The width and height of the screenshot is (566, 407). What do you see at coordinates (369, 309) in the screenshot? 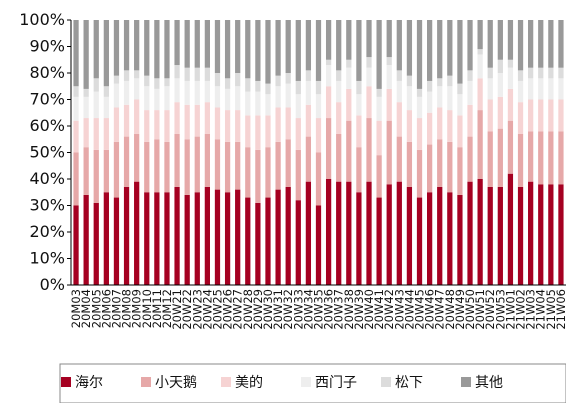
I see `x-tick-label: 20W40` at bounding box center [369, 309].